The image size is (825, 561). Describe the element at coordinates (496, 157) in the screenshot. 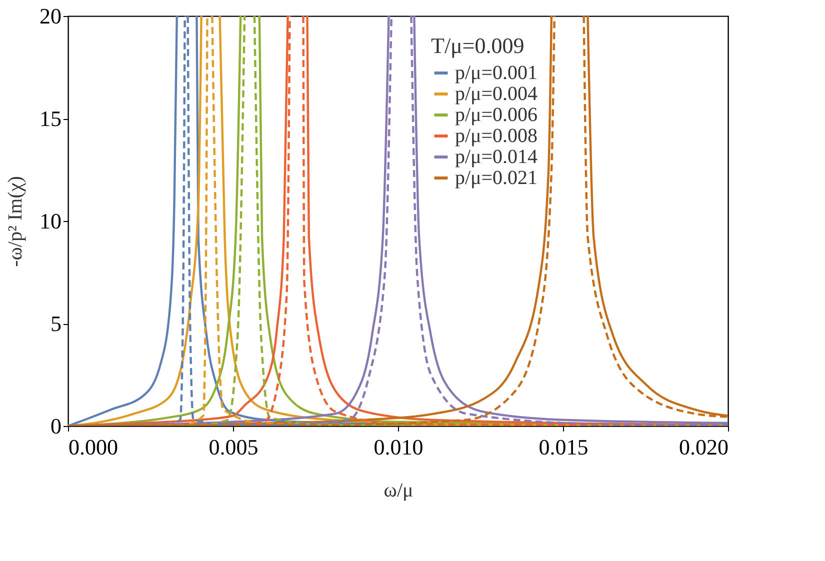

I see `legend-label: p/μ=0.014` at that location.